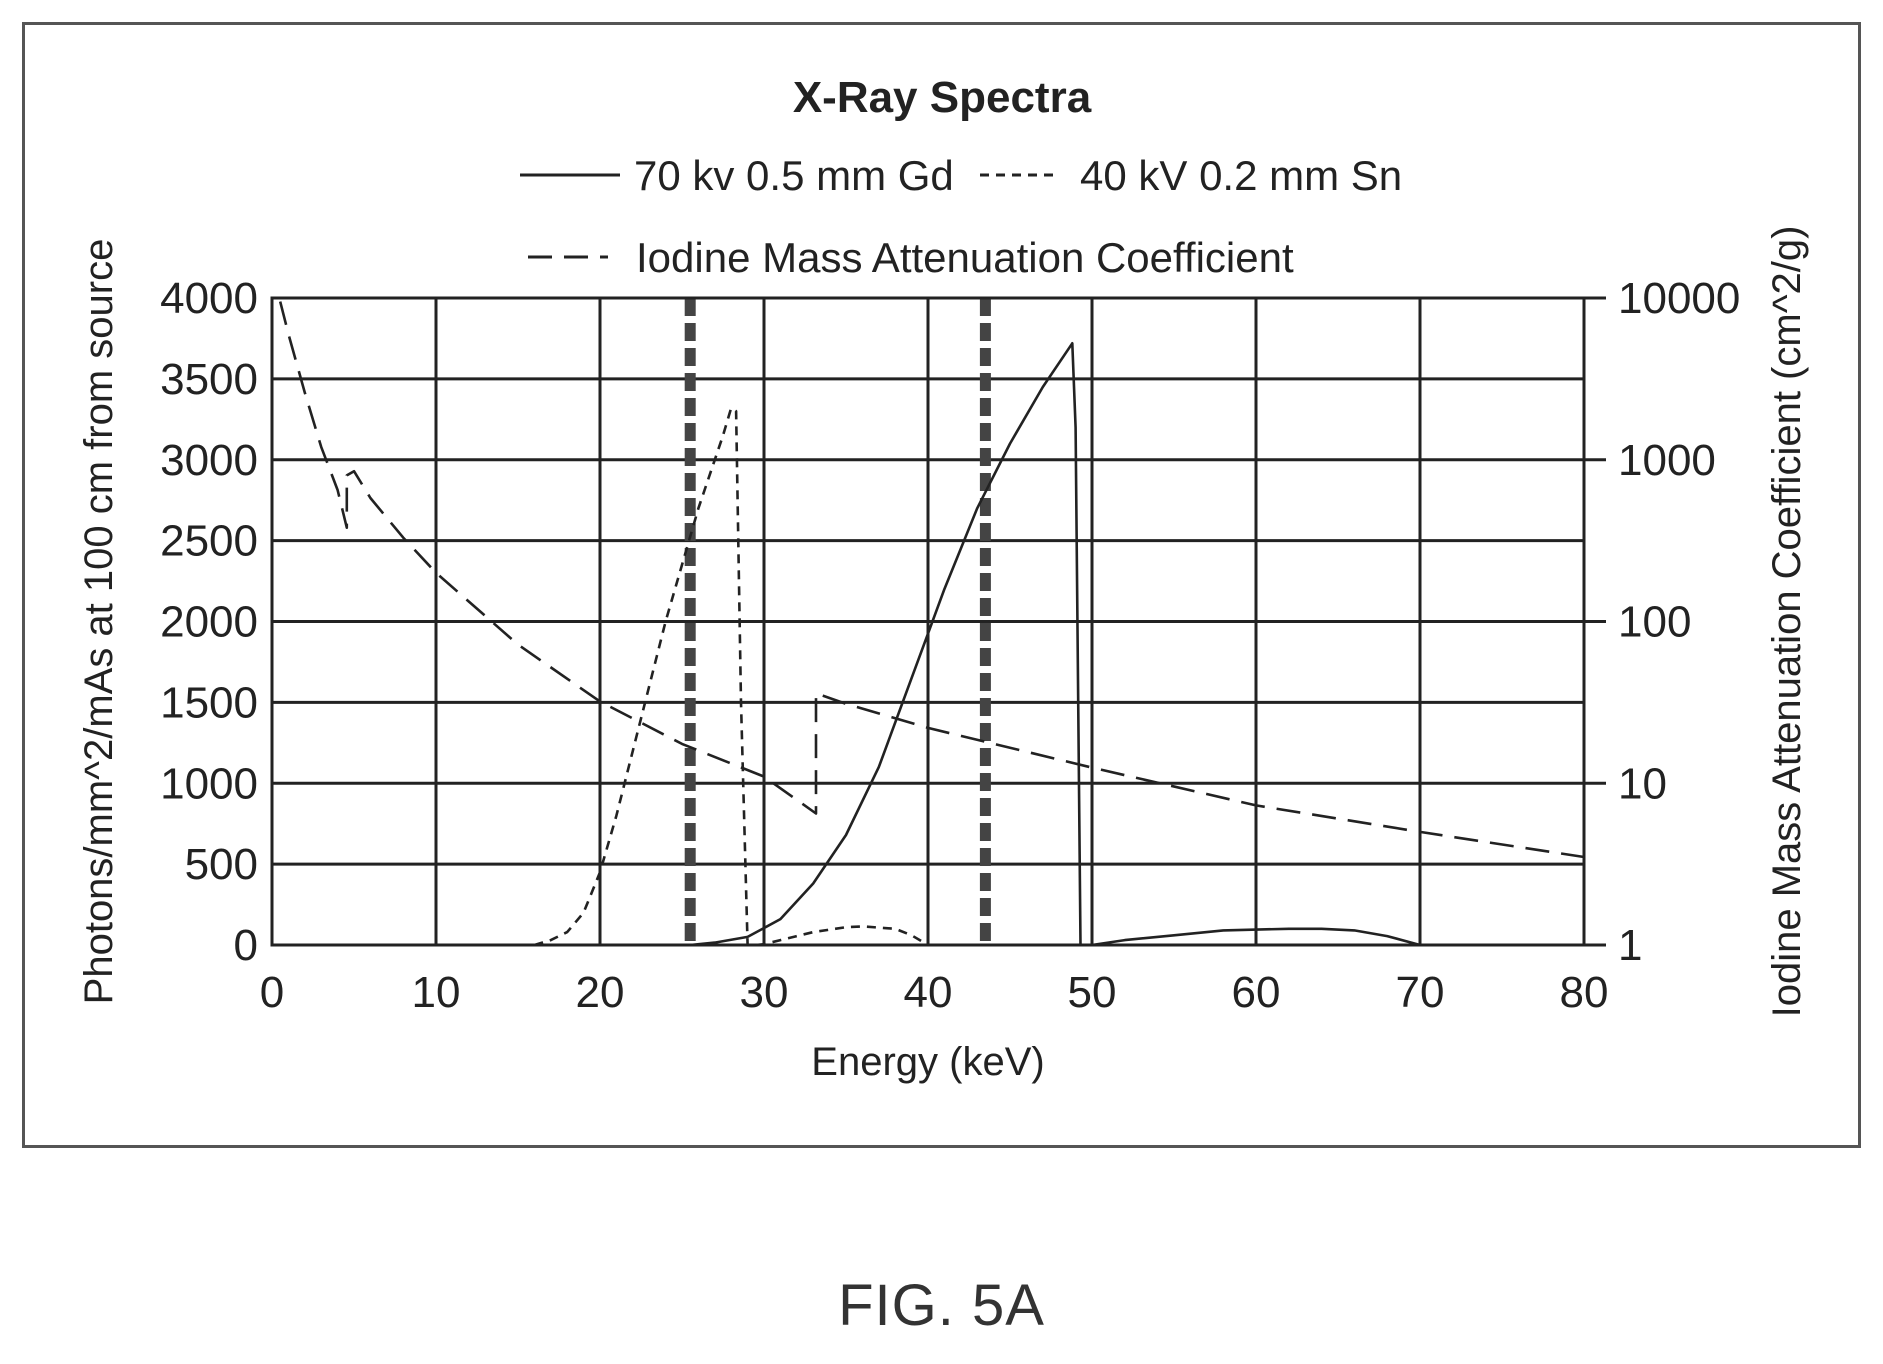 The height and width of the screenshot is (1364, 1883). I want to click on x-tick-label: 0, so click(272, 992).